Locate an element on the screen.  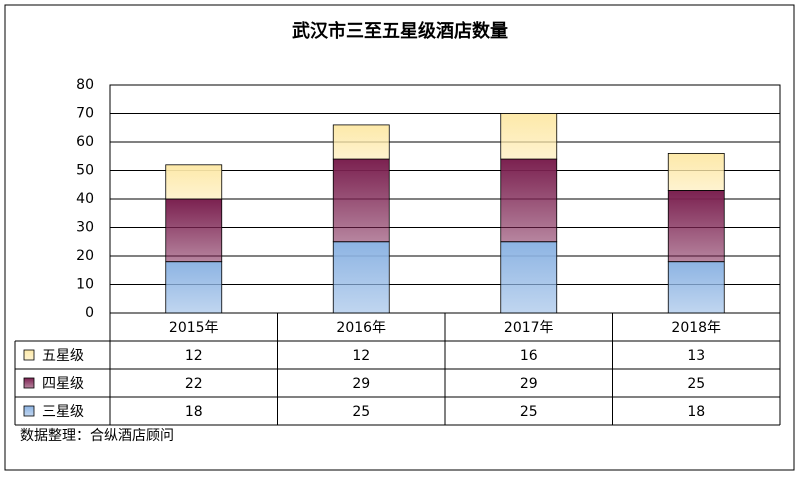
chart-title: 武汉市三至五星级酒店数量 is located at coordinates (400, 31).